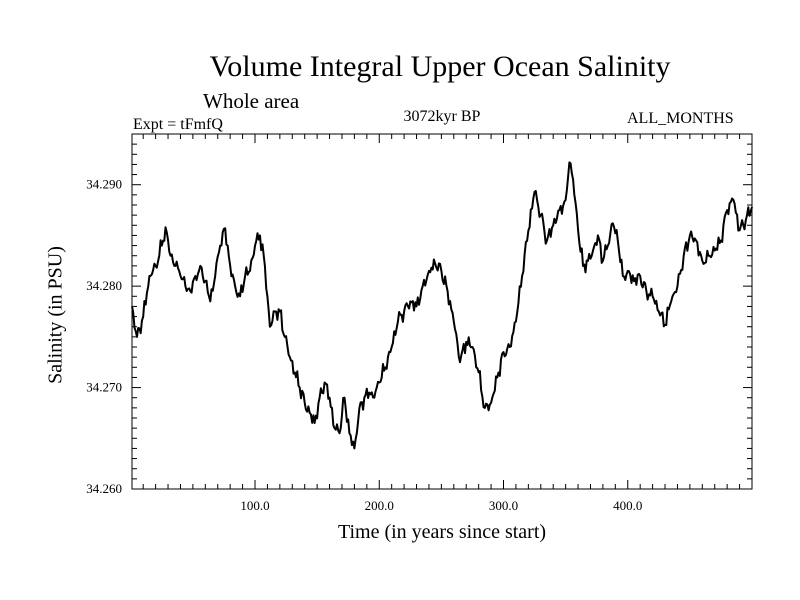 The image size is (800, 600). What do you see at coordinates (104, 488) in the screenshot?
I see `y-tick-label: 34.260` at bounding box center [104, 488].